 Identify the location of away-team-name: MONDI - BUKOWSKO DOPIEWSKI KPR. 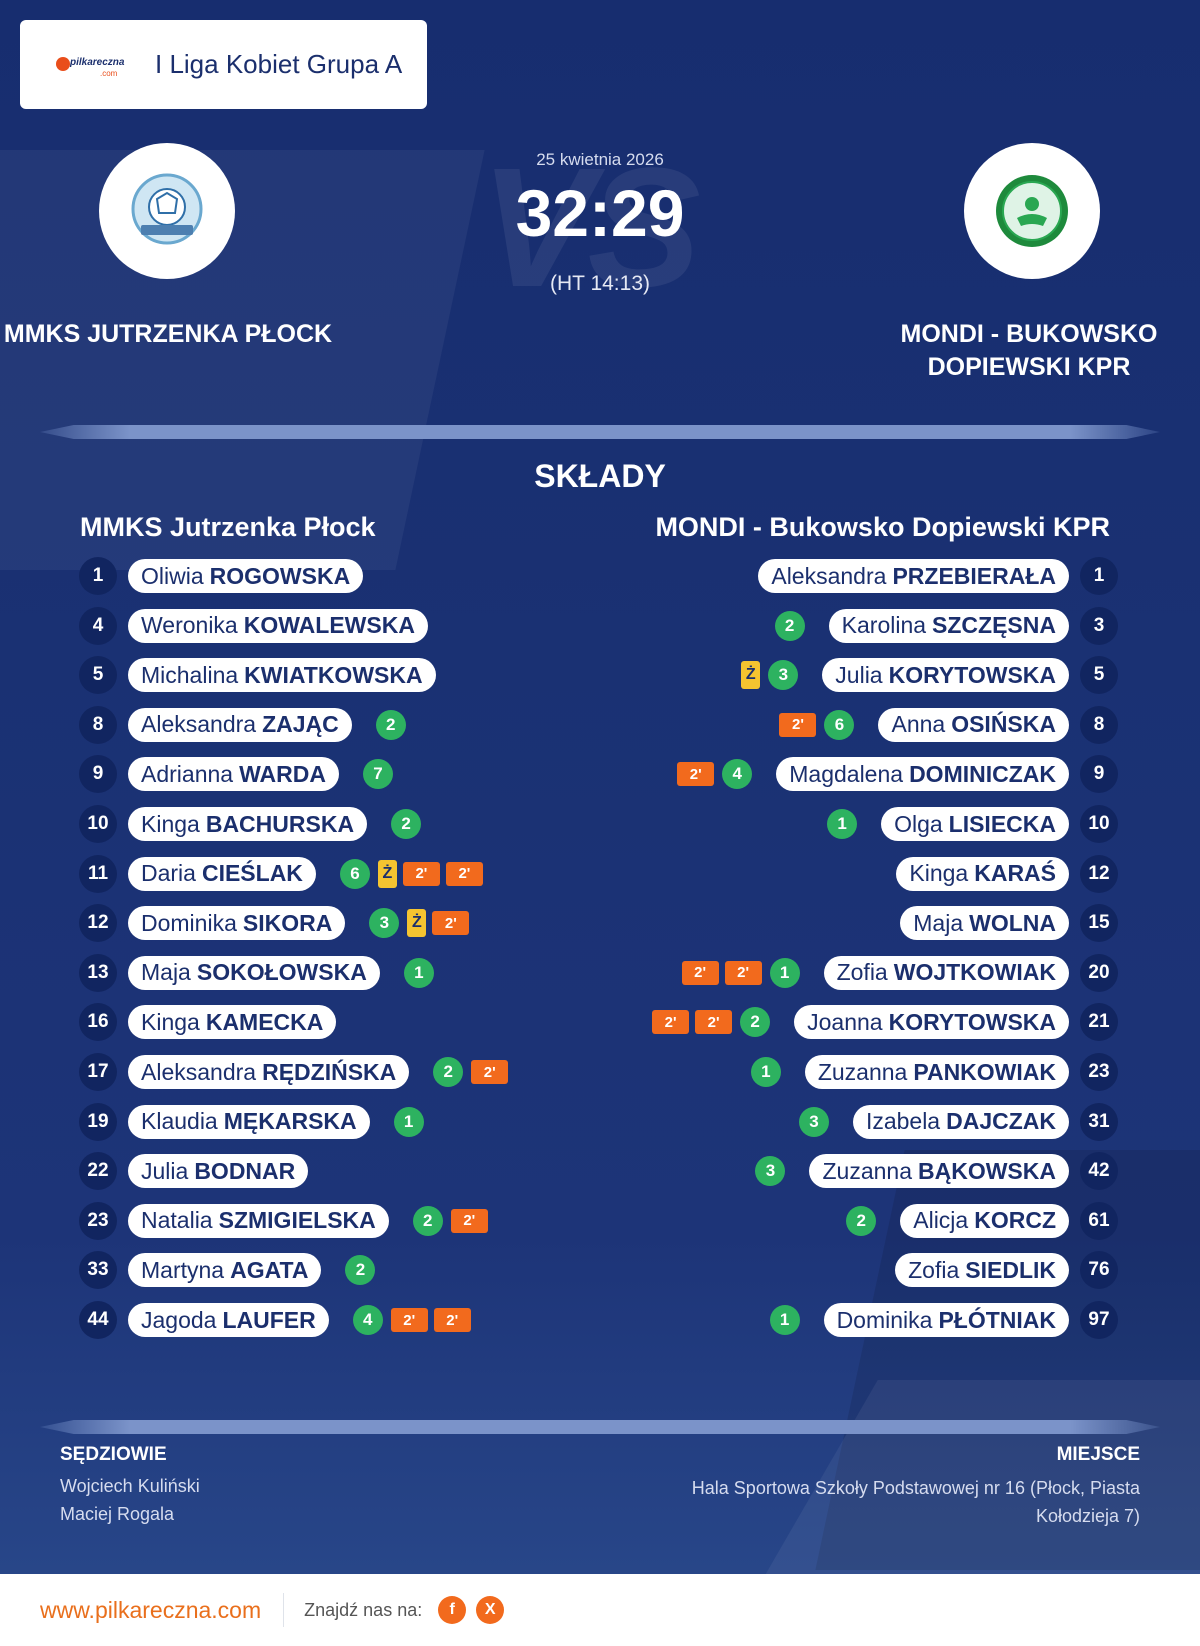
(1029, 350).